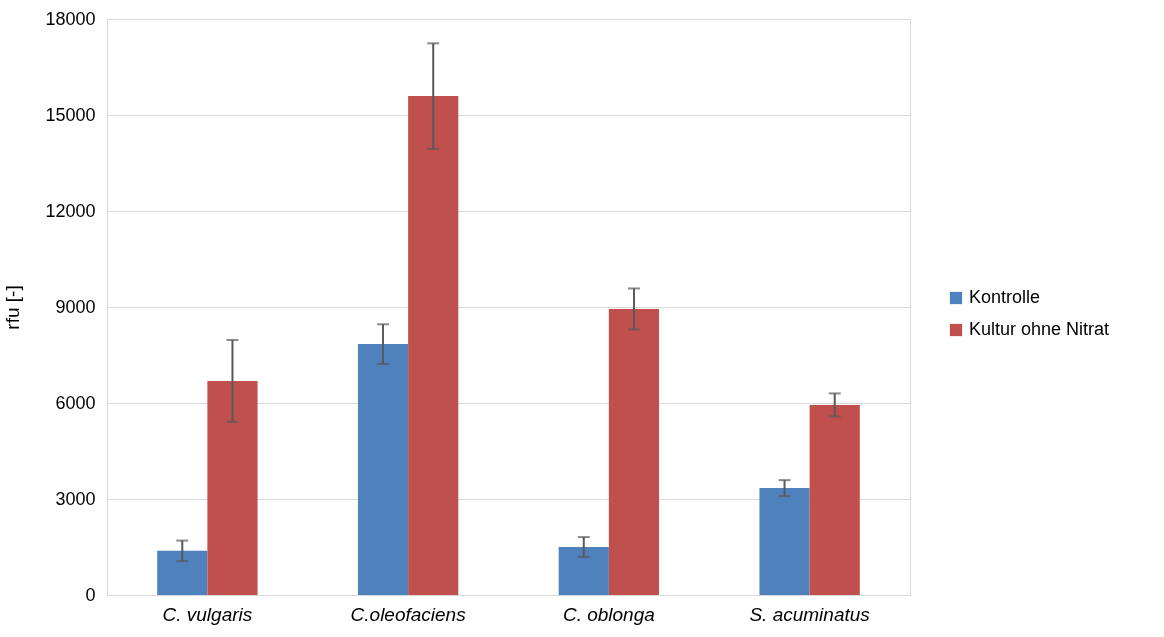 This screenshot has height=637, width=1164. What do you see at coordinates (608, 614) in the screenshot?
I see `x-tick-label: C. oblonga` at bounding box center [608, 614].